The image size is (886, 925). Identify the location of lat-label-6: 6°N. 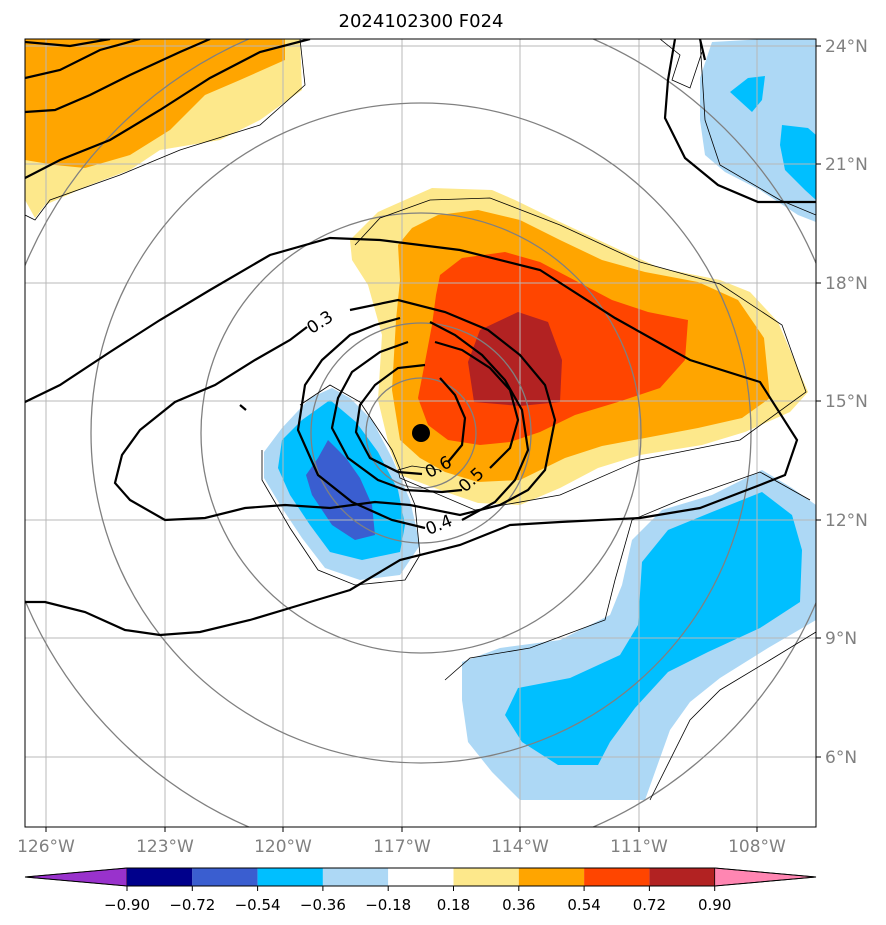
(841, 758).